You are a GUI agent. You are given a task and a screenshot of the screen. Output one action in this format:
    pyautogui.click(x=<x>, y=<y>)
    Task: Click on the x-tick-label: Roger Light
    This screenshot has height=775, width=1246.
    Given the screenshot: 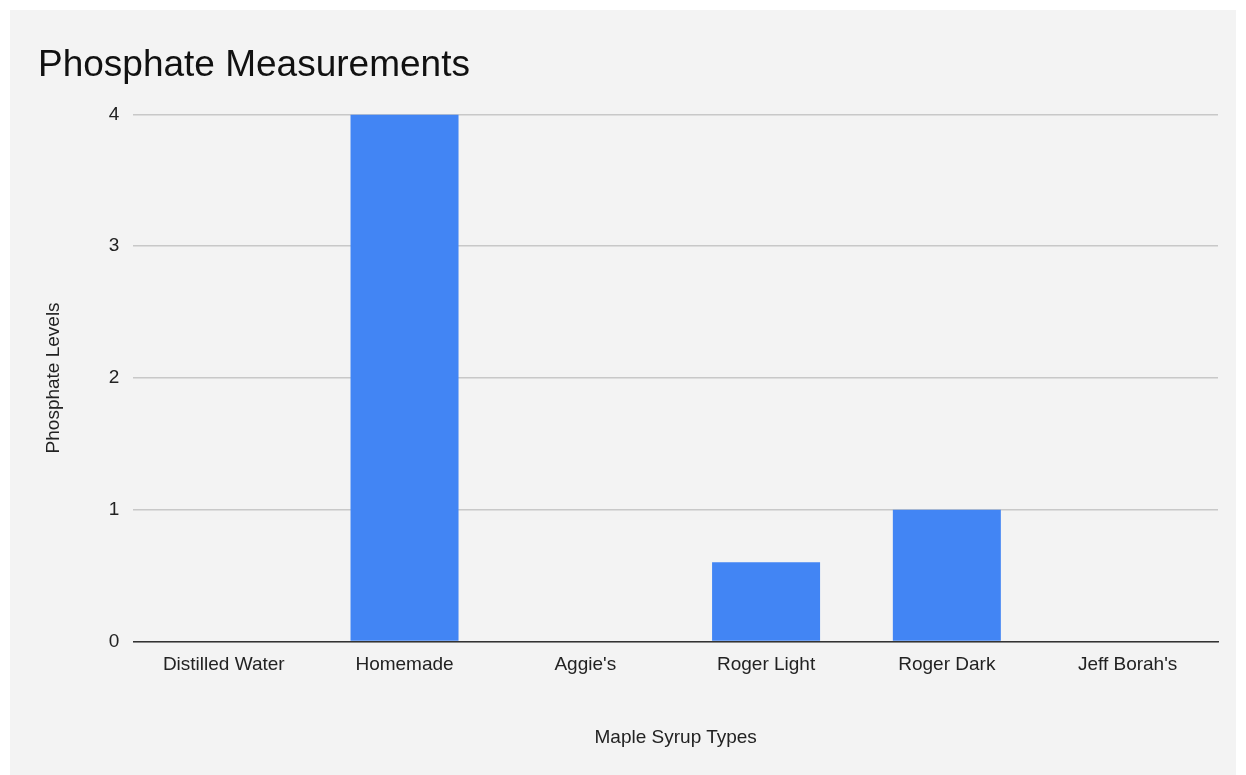 What is the action you would take?
    pyautogui.click(x=766, y=664)
    